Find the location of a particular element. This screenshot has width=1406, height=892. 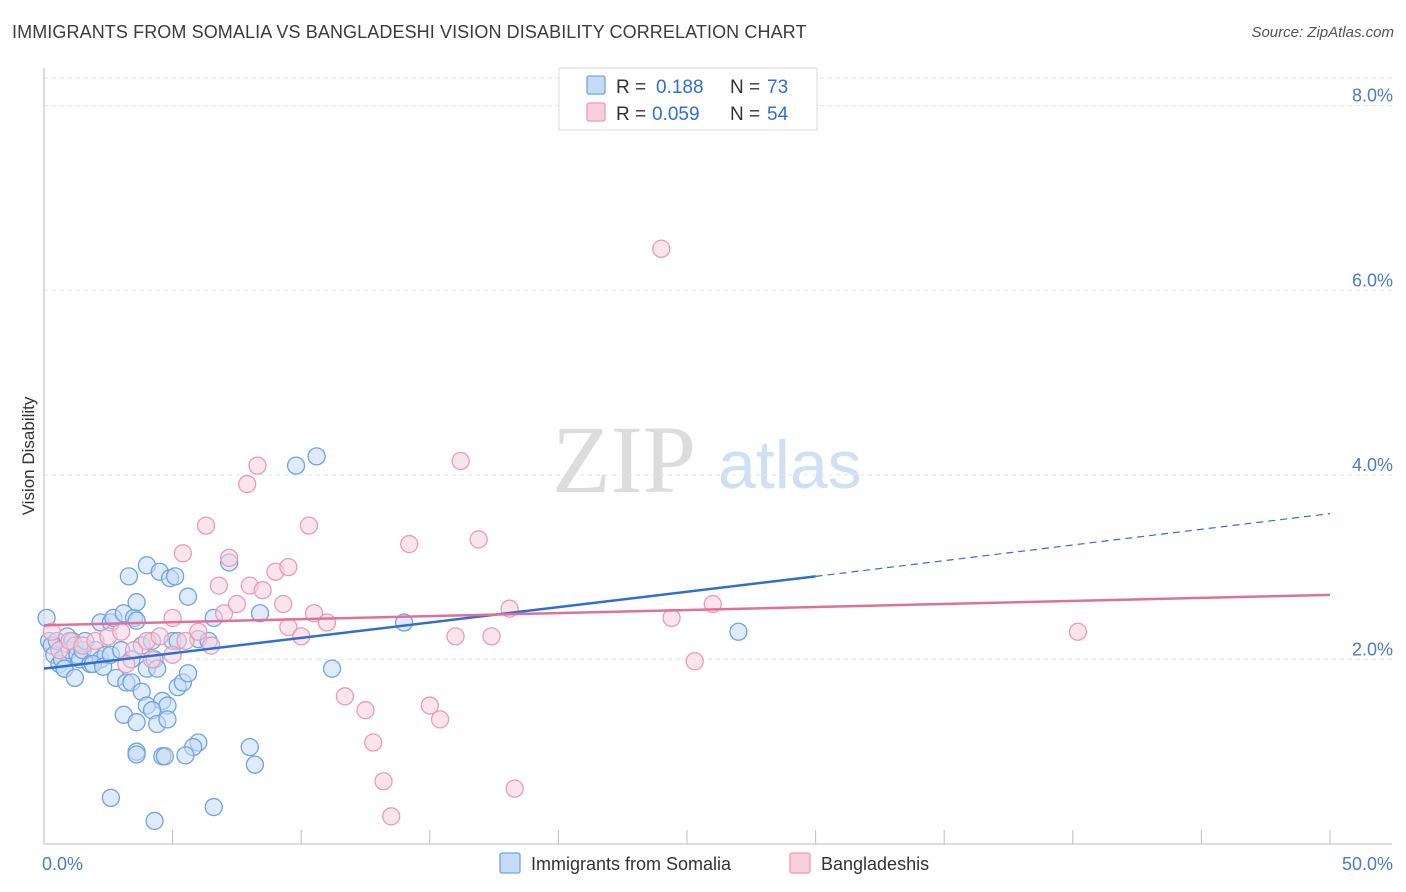

trend-line-bangladesh is located at coordinates (687, 610).